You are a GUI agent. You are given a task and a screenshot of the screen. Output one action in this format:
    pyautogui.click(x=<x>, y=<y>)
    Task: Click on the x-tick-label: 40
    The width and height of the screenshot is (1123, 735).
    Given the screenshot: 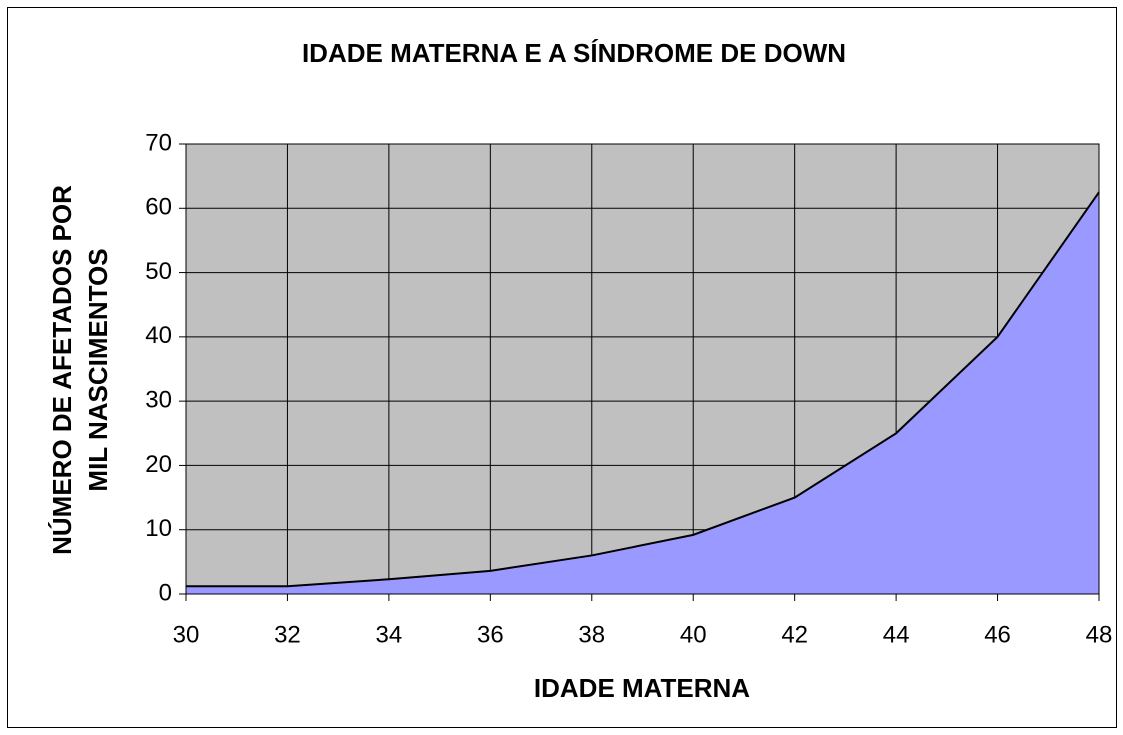 What is the action you would take?
    pyautogui.click(x=693, y=634)
    